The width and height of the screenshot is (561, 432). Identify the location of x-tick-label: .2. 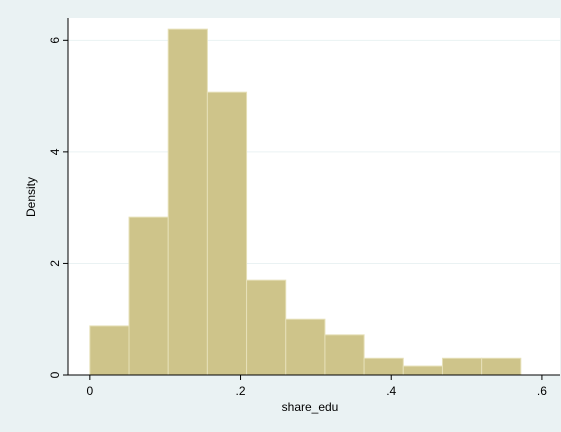
(241, 391).